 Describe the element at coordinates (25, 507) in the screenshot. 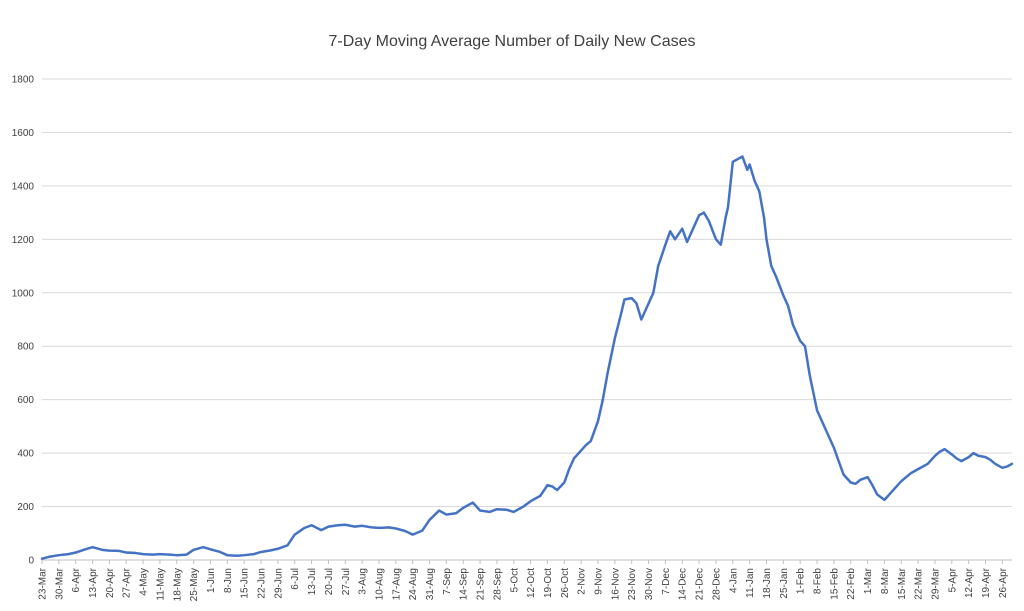

I see `y-tick-label: 200` at that location.